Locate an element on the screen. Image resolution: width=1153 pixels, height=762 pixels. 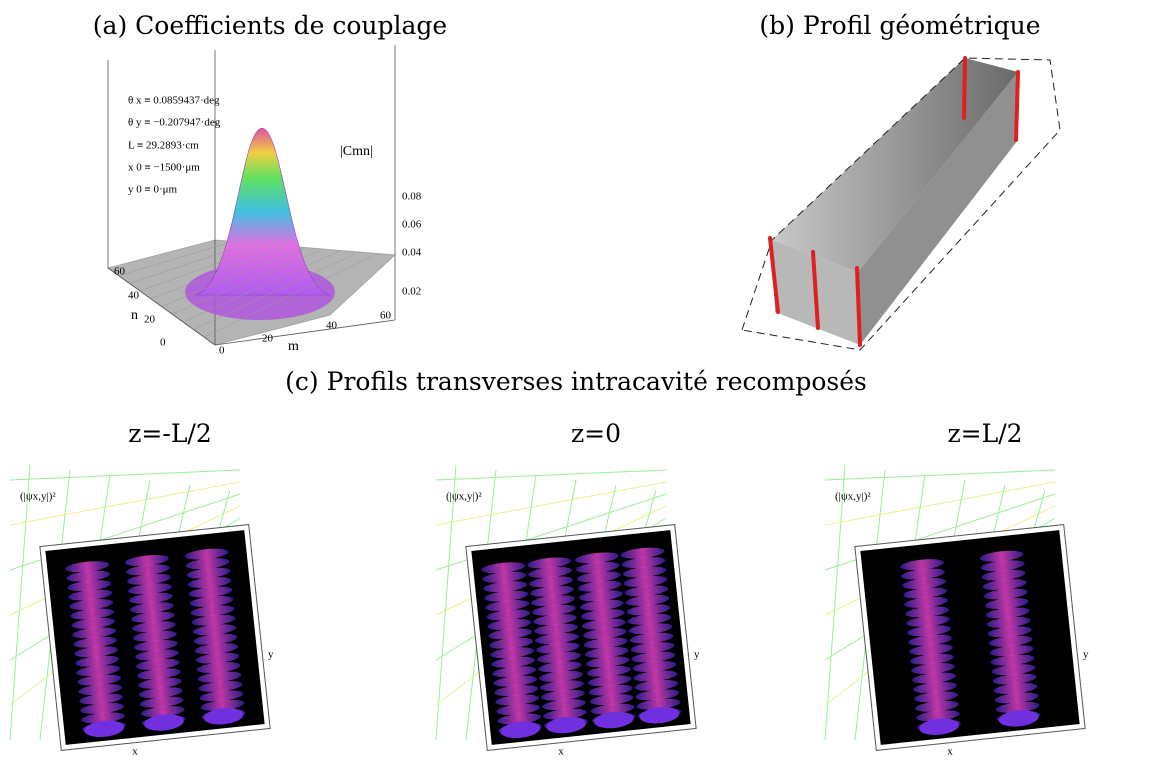
z-tick: 0.04 is located at coordinates (412, 253).